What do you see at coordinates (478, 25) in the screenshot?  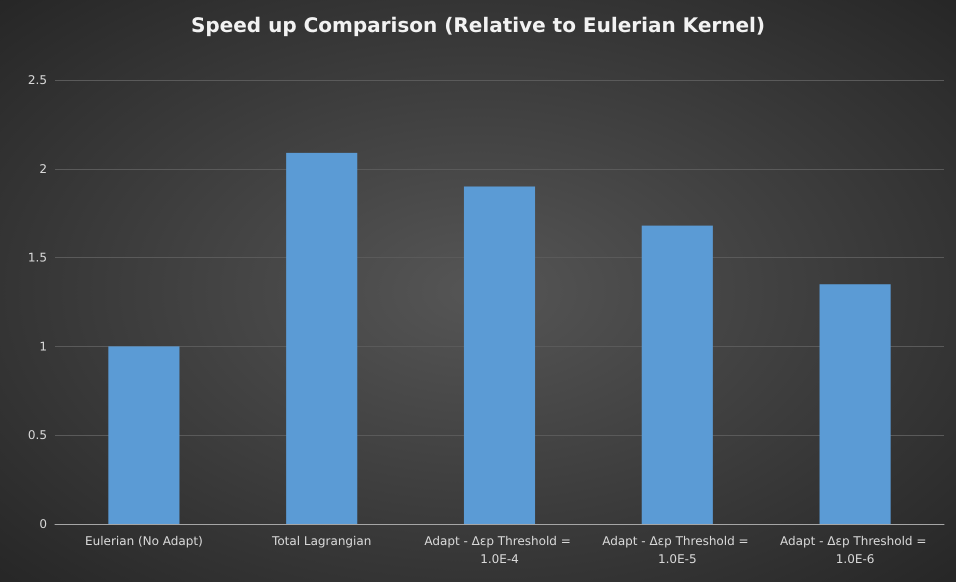 I see `chart-title: Speed up Comparison (Relative to Eulerian Kernel)` at bounding box center [478, 25].